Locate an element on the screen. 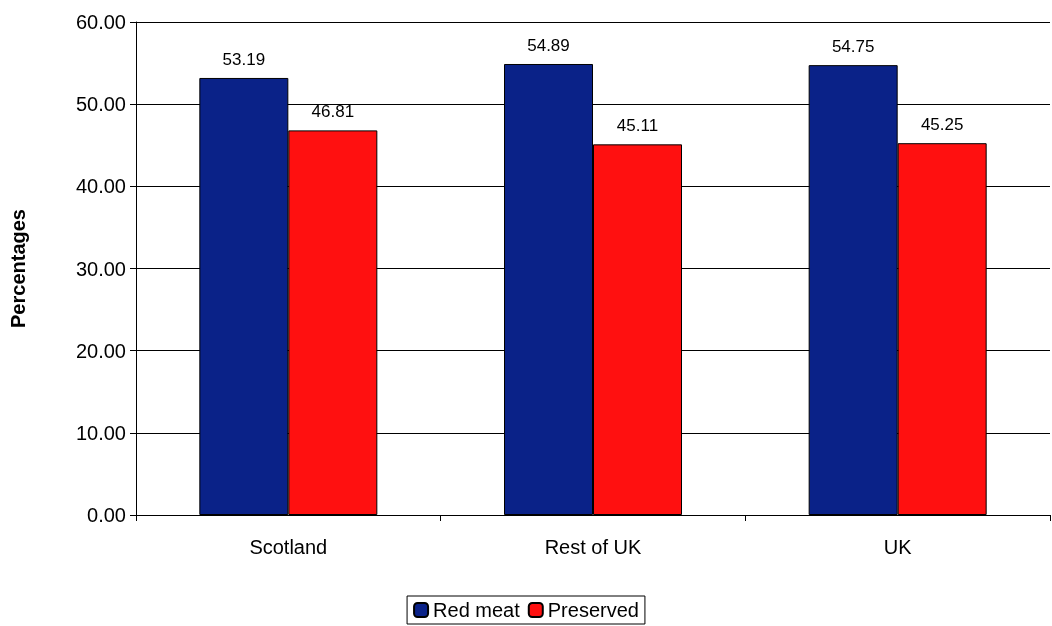 The height and width of the screenshot is (626, 1052). y-tick-label: 60.00 is located at coordinates (100, 22).